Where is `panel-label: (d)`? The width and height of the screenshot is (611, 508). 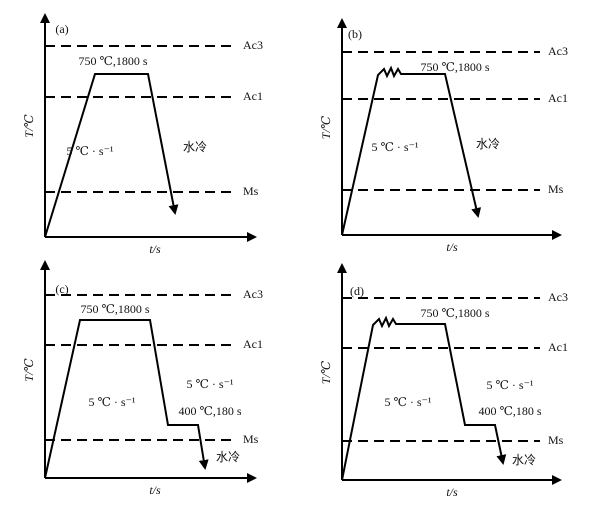 panel-label: (d) is located at coordinates (357, 291).